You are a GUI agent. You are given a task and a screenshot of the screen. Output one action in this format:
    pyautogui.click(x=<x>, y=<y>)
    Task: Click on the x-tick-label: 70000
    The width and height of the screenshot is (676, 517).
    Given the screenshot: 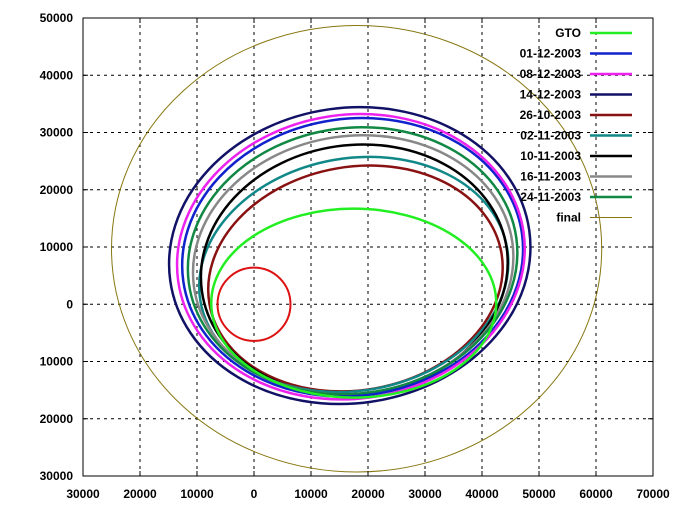 What is the action you would take?
    pyautogui.click(x=653, y=494)
    